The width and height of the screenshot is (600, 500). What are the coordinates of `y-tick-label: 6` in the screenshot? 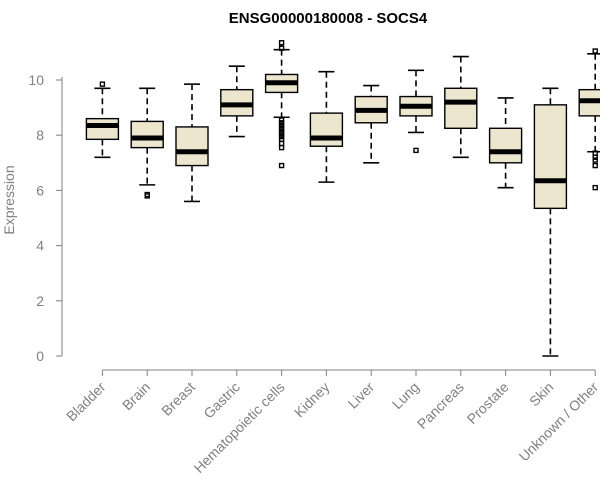 It's located at (40, 190).